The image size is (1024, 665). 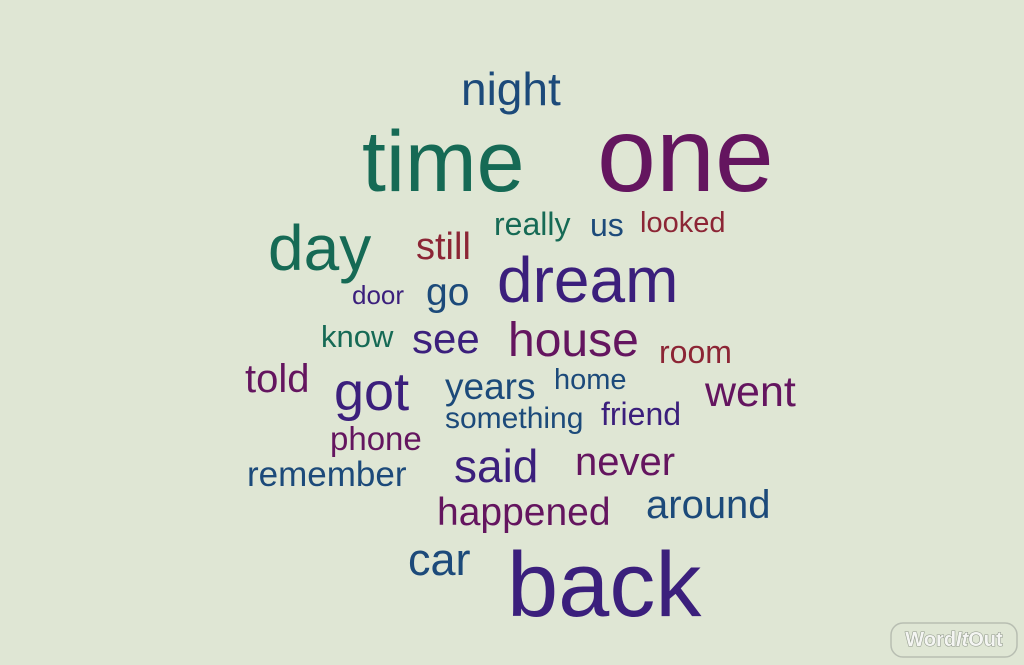 I want to click on word-door: door, so click(x=378, y=295).